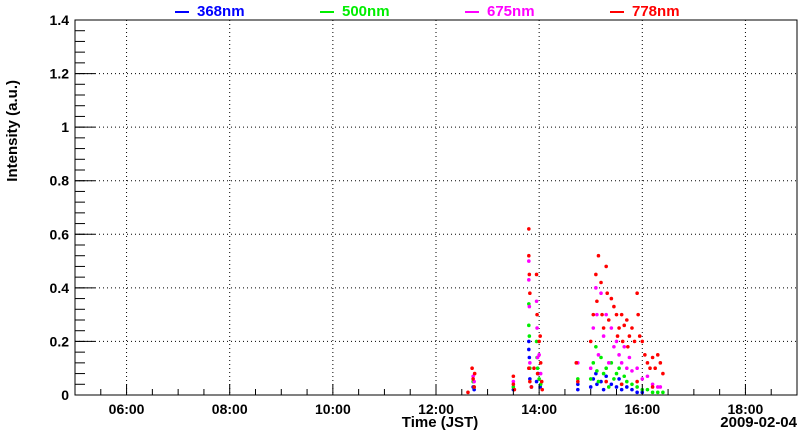  I want to click on y-tick-label: 1.2, so click(60, 74).